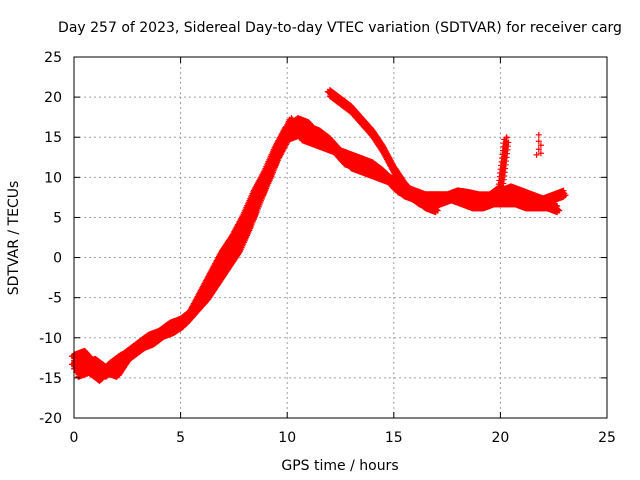 The width and height of the screenshot is (640, 480). I want to click on y-tick-label: 15, so click(53, 138).